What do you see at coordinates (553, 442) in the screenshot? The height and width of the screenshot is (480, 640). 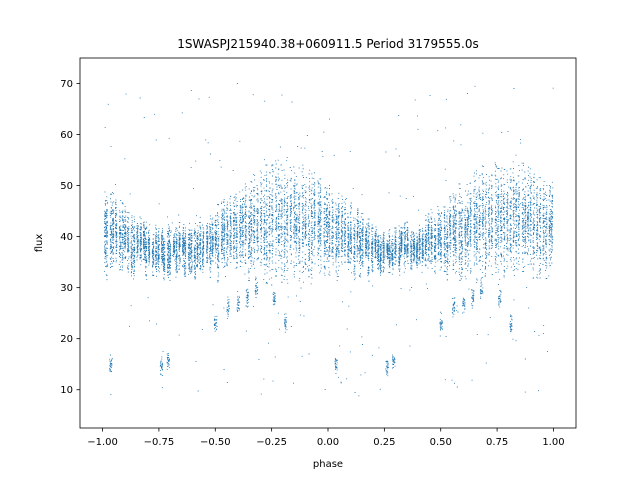 I see `x-tick-label: 1.00` at bounding box center [553, 442].